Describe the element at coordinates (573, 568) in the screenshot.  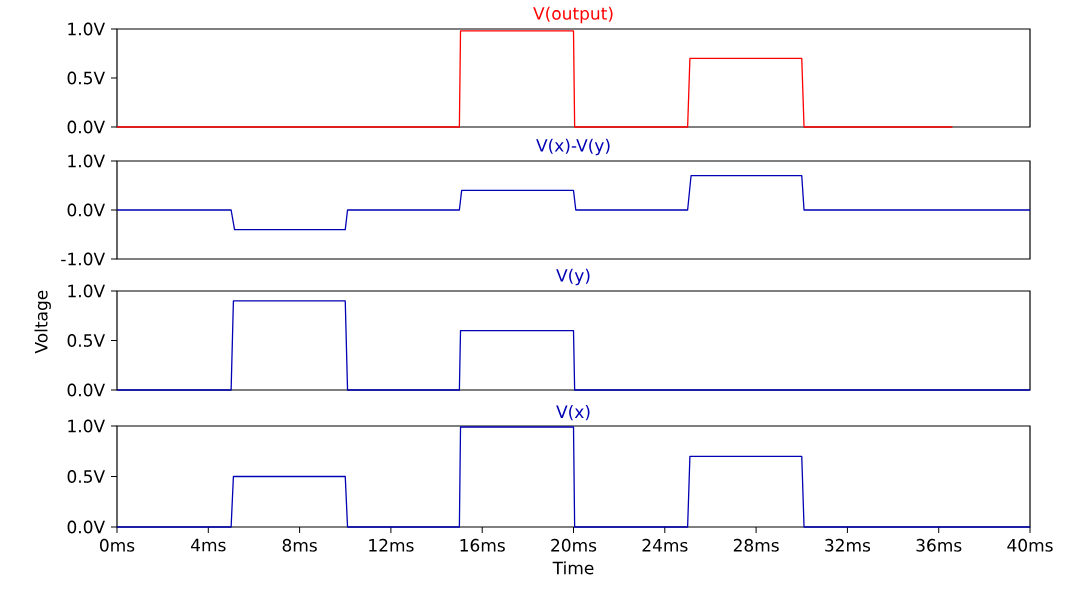
I see `x-axis-title: Time` at that location.